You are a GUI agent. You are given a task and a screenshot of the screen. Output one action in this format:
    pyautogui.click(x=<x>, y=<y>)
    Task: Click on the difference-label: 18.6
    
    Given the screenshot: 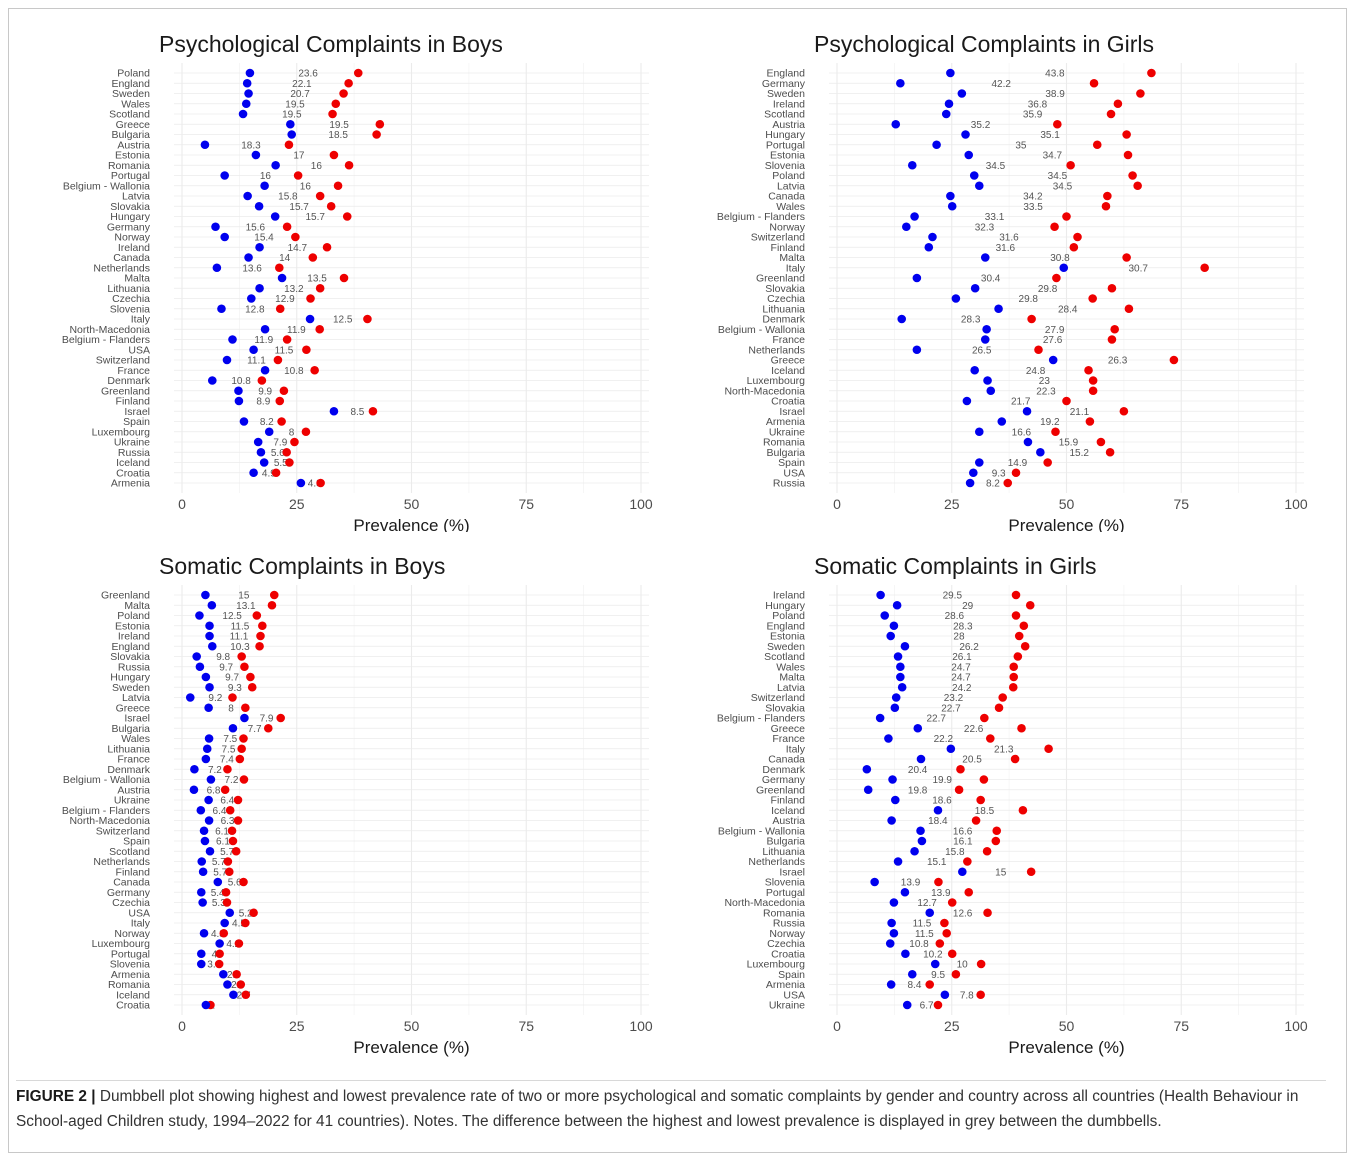 What is the action you would take?
    pyautogui.click(x=942, y=801)
    